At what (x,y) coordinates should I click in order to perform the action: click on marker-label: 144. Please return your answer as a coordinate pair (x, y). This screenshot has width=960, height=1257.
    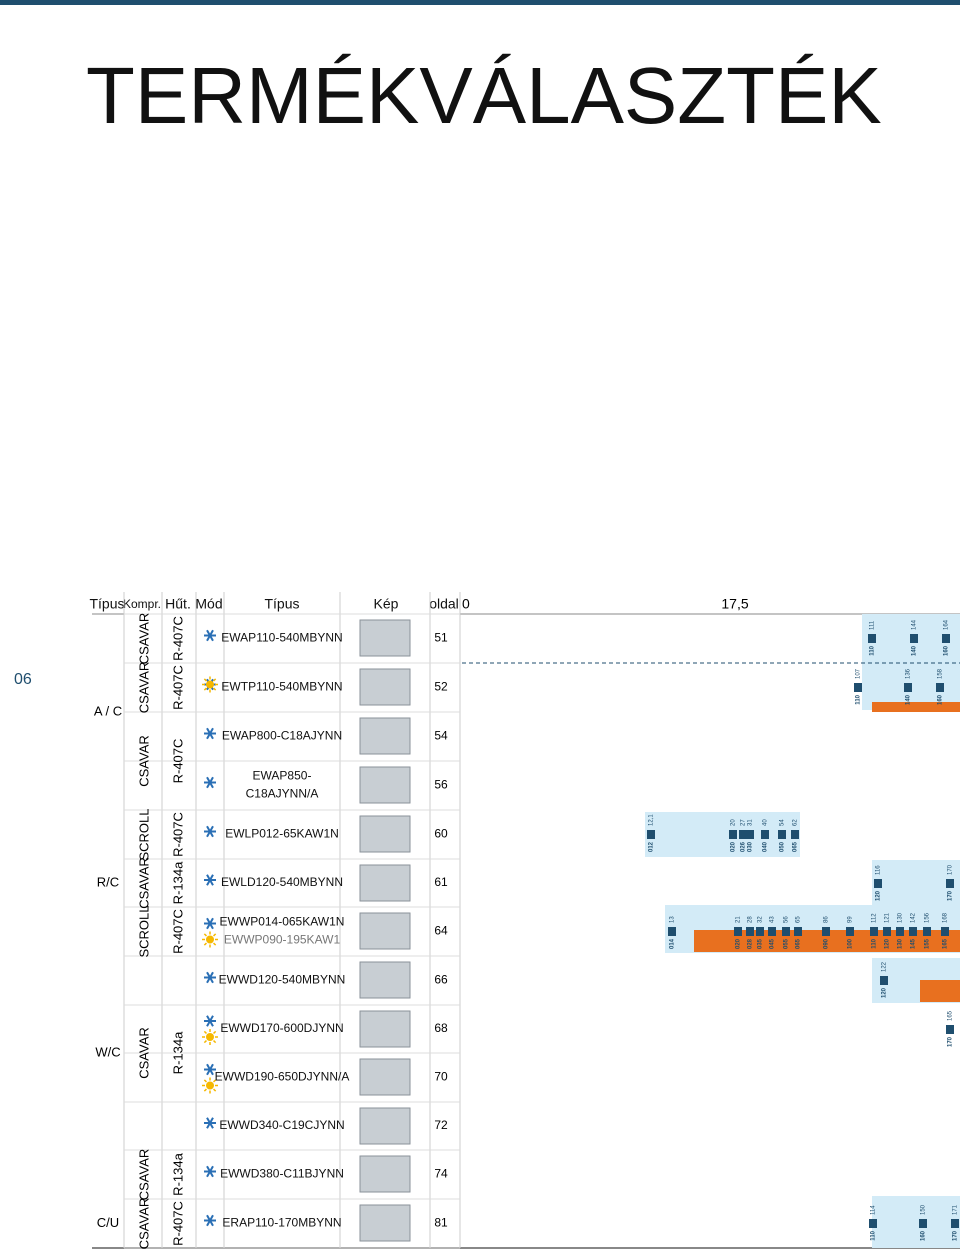
    Looking at the image, I should click on (915, 624).